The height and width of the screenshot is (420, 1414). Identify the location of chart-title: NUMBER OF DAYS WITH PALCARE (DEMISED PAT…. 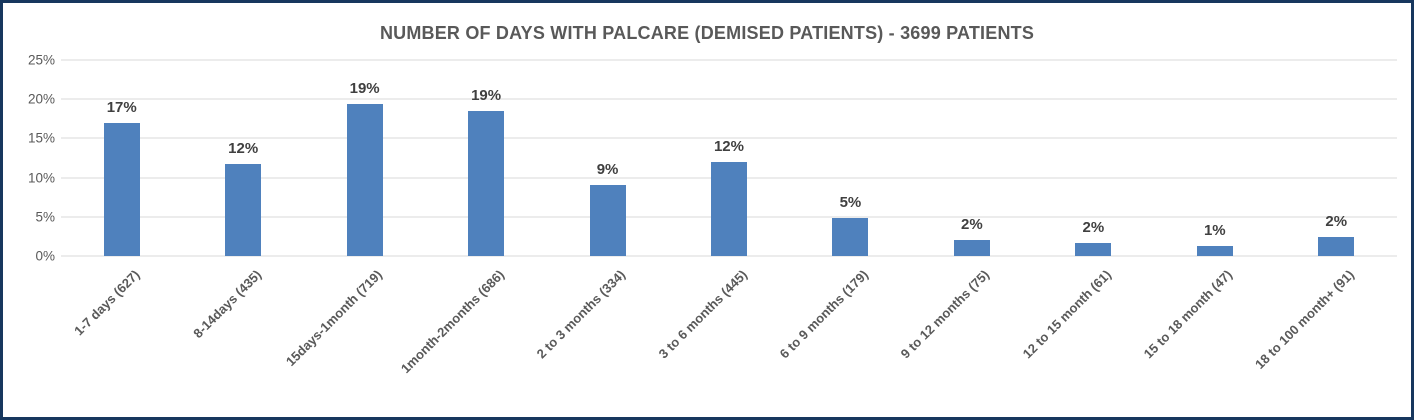
(707, 33).